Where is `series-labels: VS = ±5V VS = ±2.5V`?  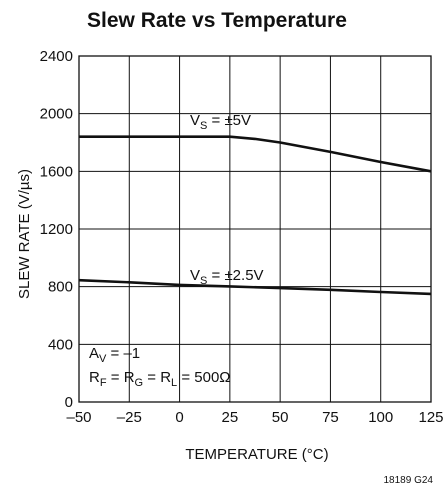
series-labels: VS = ±5V VS = ±2.5V is located at coordinates (227, 199).